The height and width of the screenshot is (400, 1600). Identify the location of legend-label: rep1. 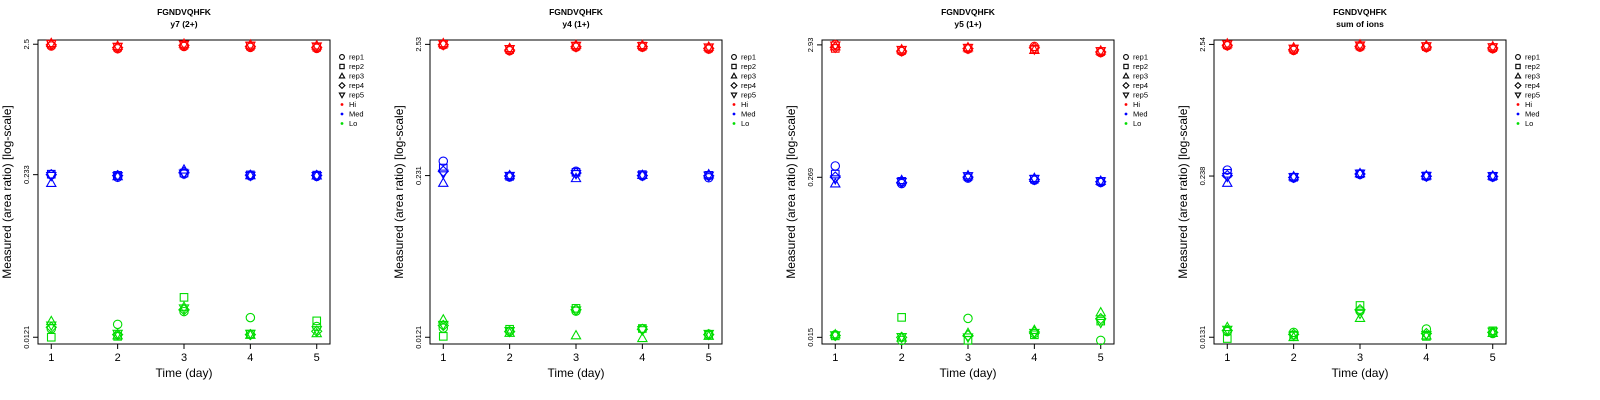
(1140, 57).